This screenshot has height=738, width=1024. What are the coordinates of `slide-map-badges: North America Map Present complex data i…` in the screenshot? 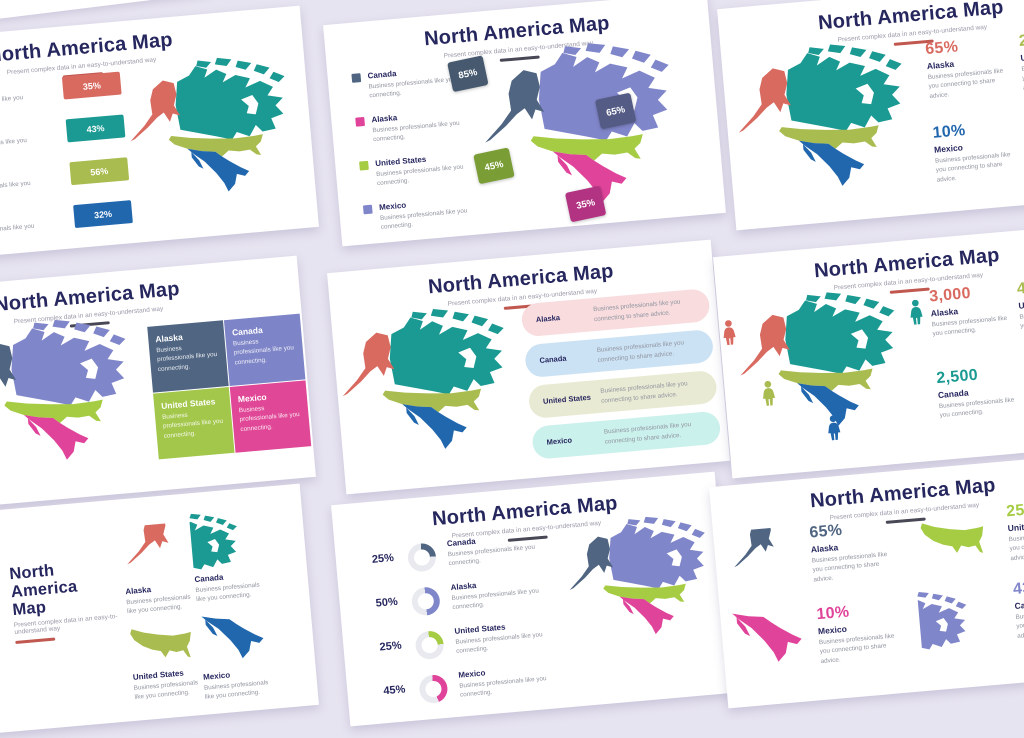 It's located at (524, 123).